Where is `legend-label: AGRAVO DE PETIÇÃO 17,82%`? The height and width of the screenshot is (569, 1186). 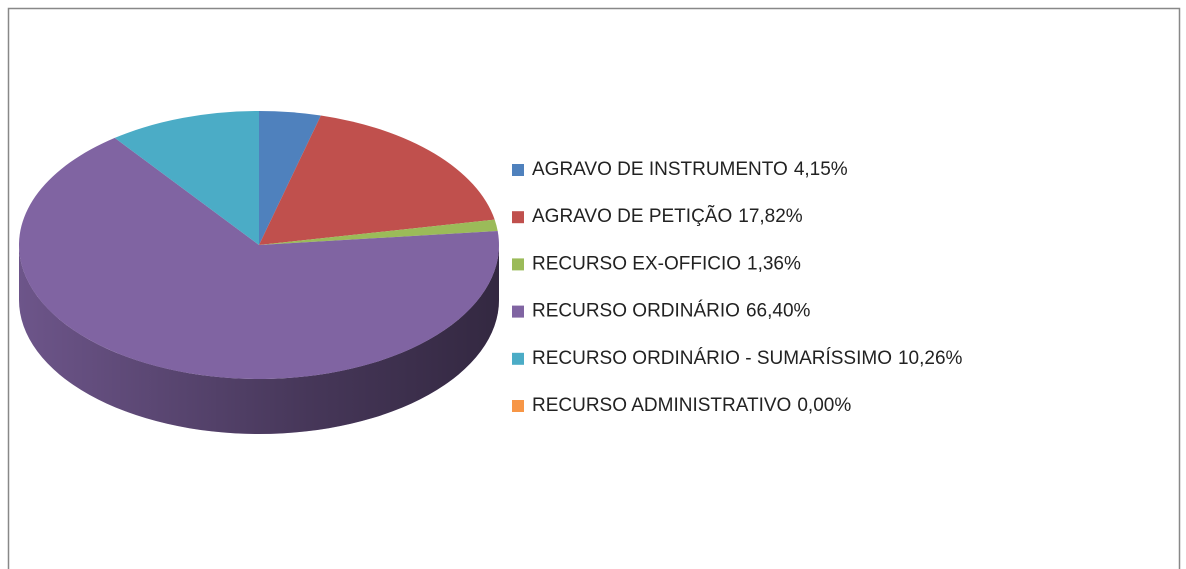 legend-label: AGRAVO DE PETIÇÃO 17,82% is located at coordinates (667, 216).